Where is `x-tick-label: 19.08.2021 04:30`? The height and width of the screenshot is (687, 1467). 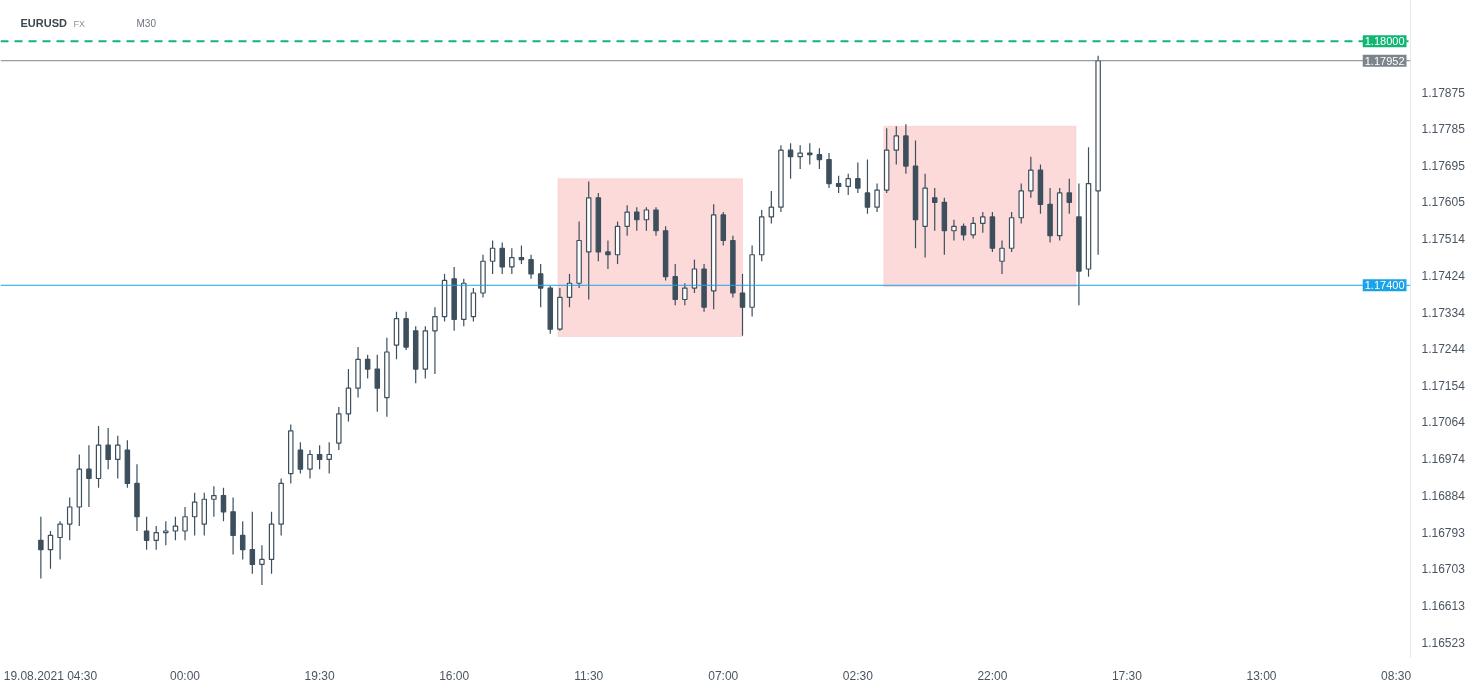 x-tick-label: 19.08.2021 04:30 is located at coordinates (50, 675).